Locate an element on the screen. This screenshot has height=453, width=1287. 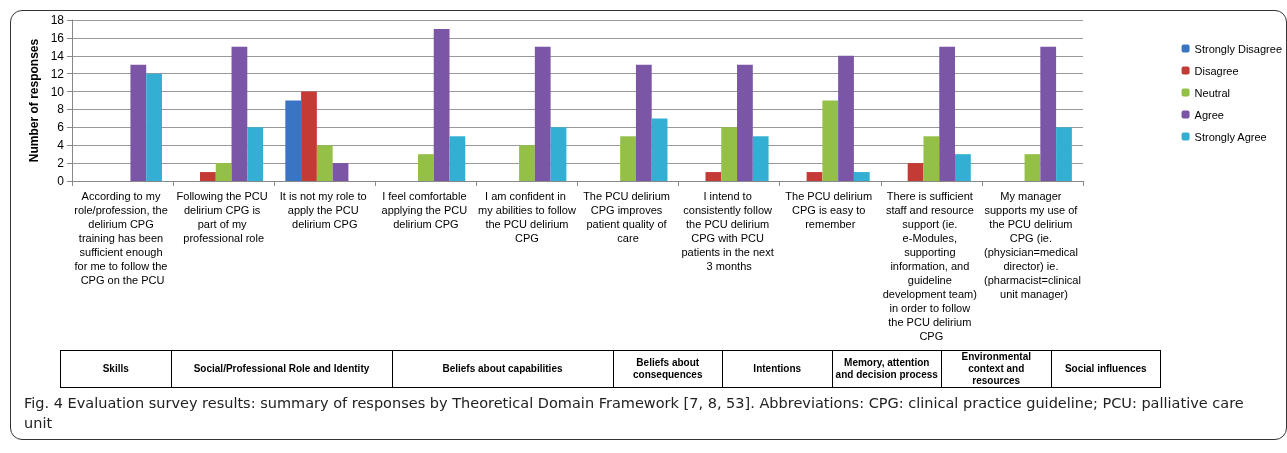
y-tick-label: 6 is located at coordinates (61, 127).